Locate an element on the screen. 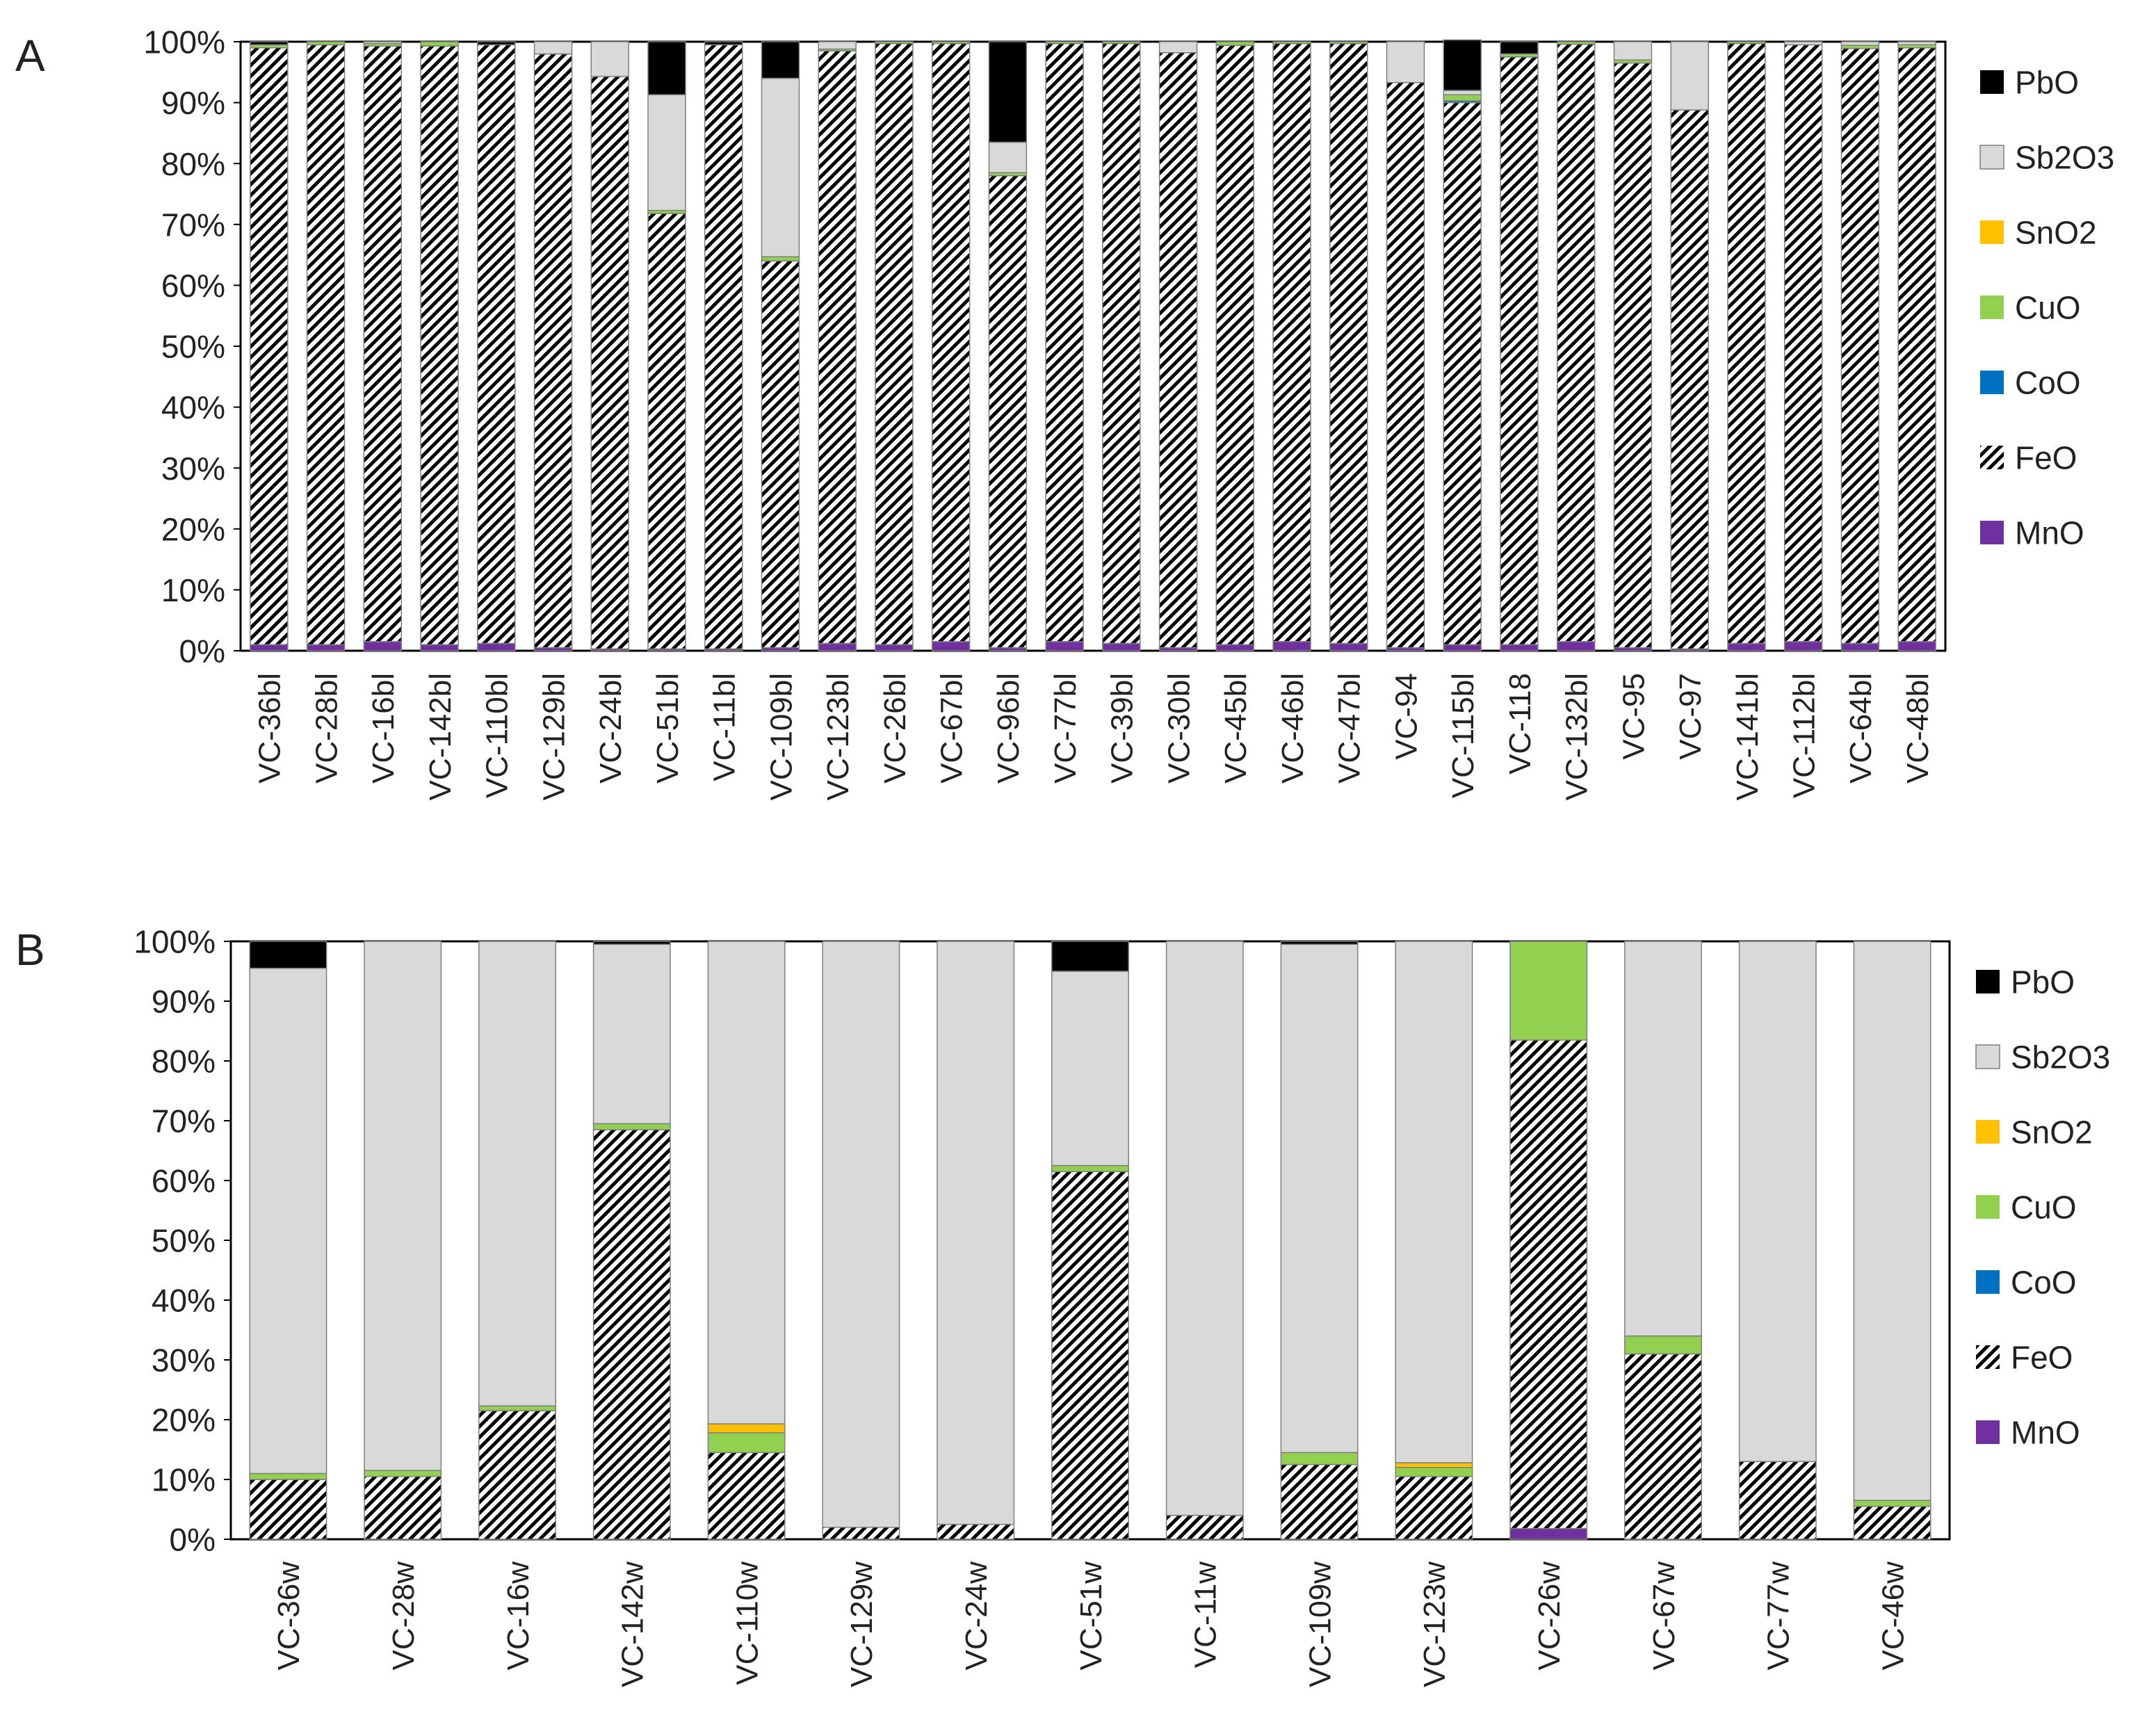 This screenshot has height=1736, width=2147. bar-vc-28w is located at coordinates (403, 1240).